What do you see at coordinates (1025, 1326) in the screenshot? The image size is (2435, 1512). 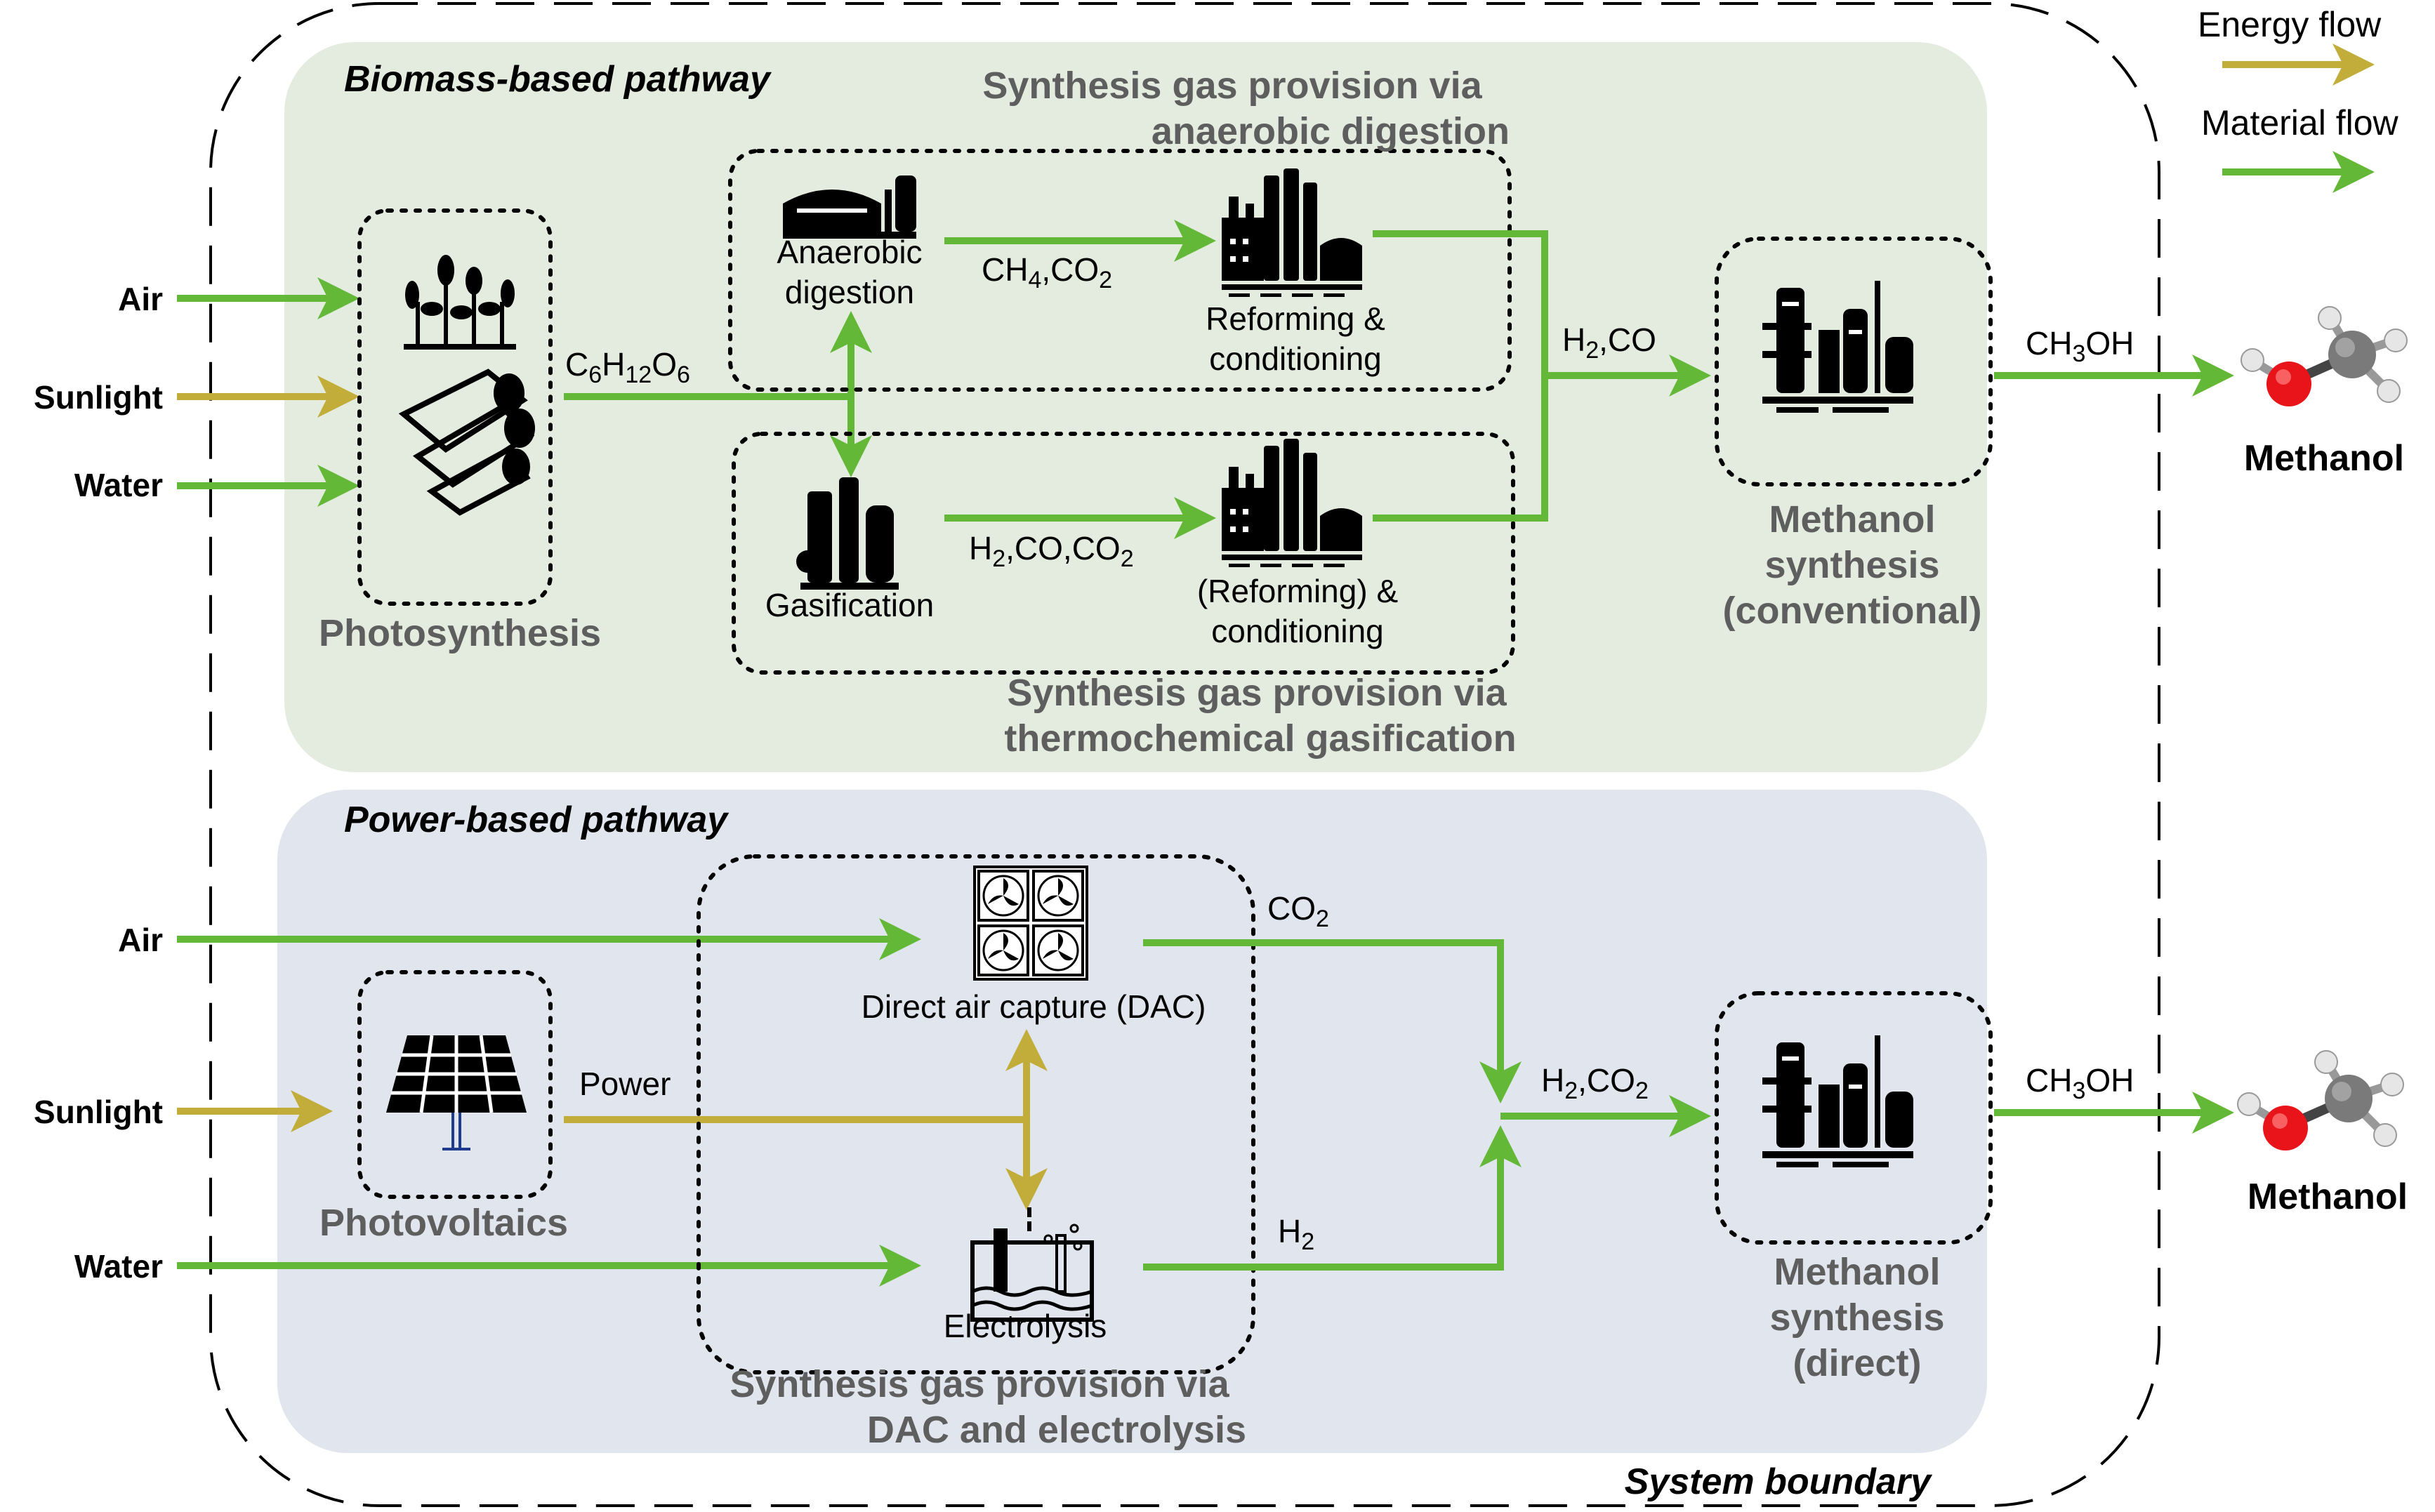 I see `electrolysis-label: Electrolysis` at bounding box center [1025, 1326].